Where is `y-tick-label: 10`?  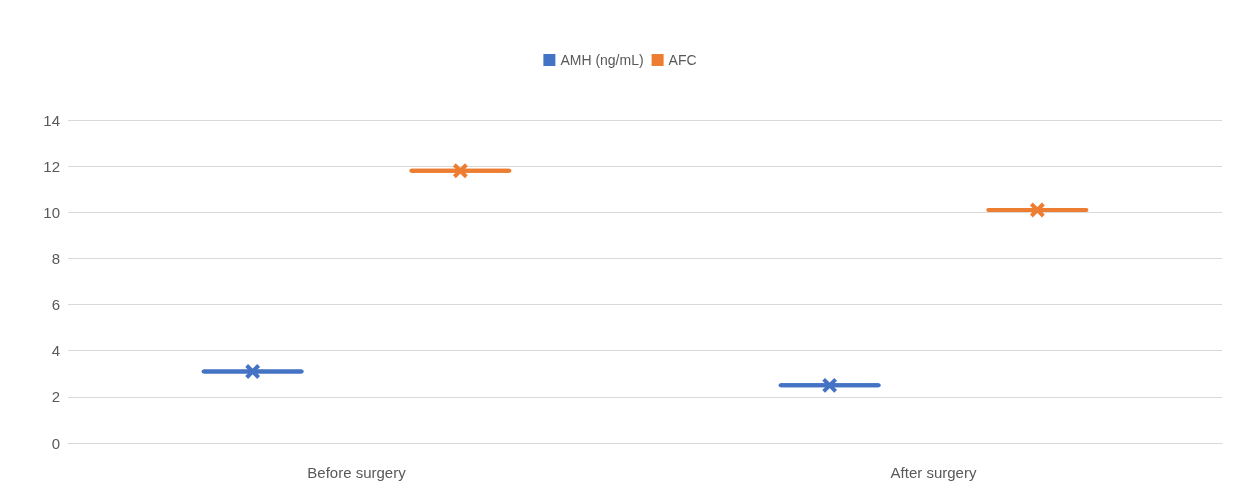
y-tick-label: 10 is located at coordinates (51, 212).